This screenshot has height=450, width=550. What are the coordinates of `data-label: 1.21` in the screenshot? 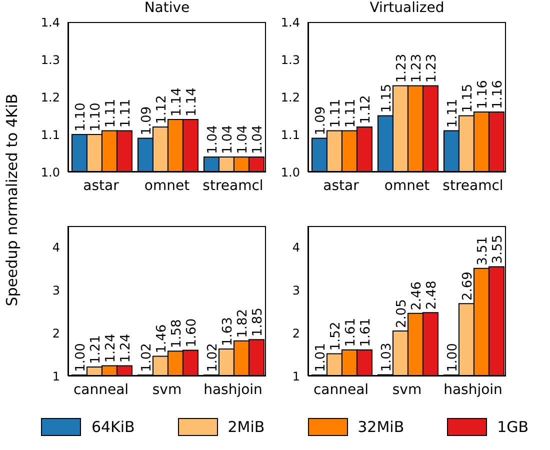 It's located at (96, 349).